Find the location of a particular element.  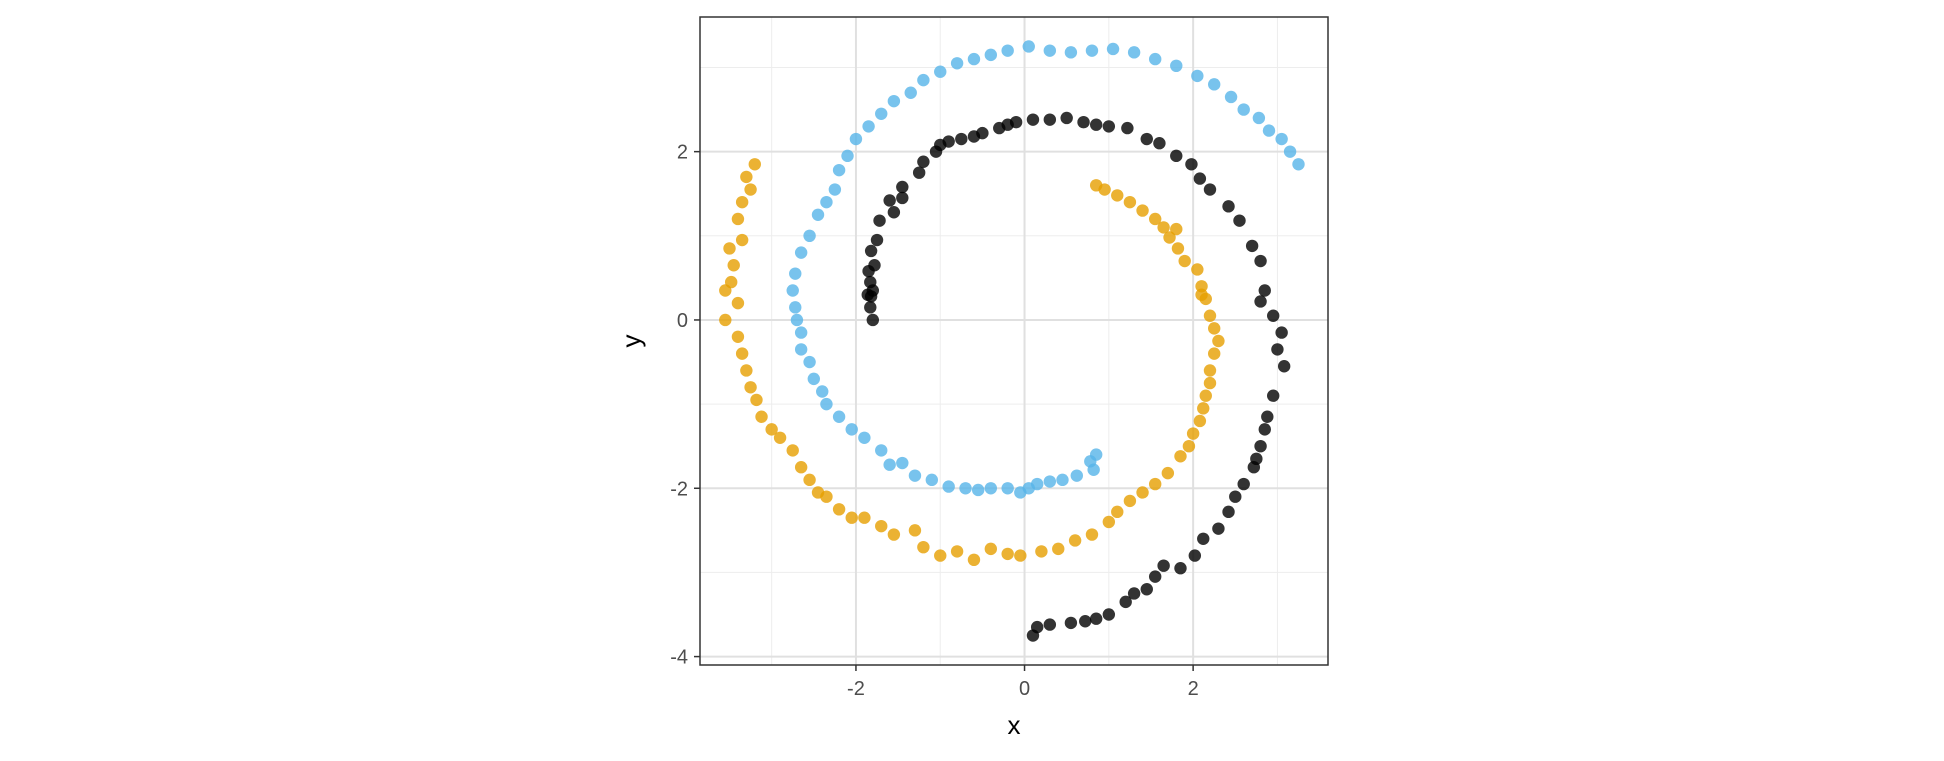

y-tick-label: -4 is located at coordinates (679, 658).